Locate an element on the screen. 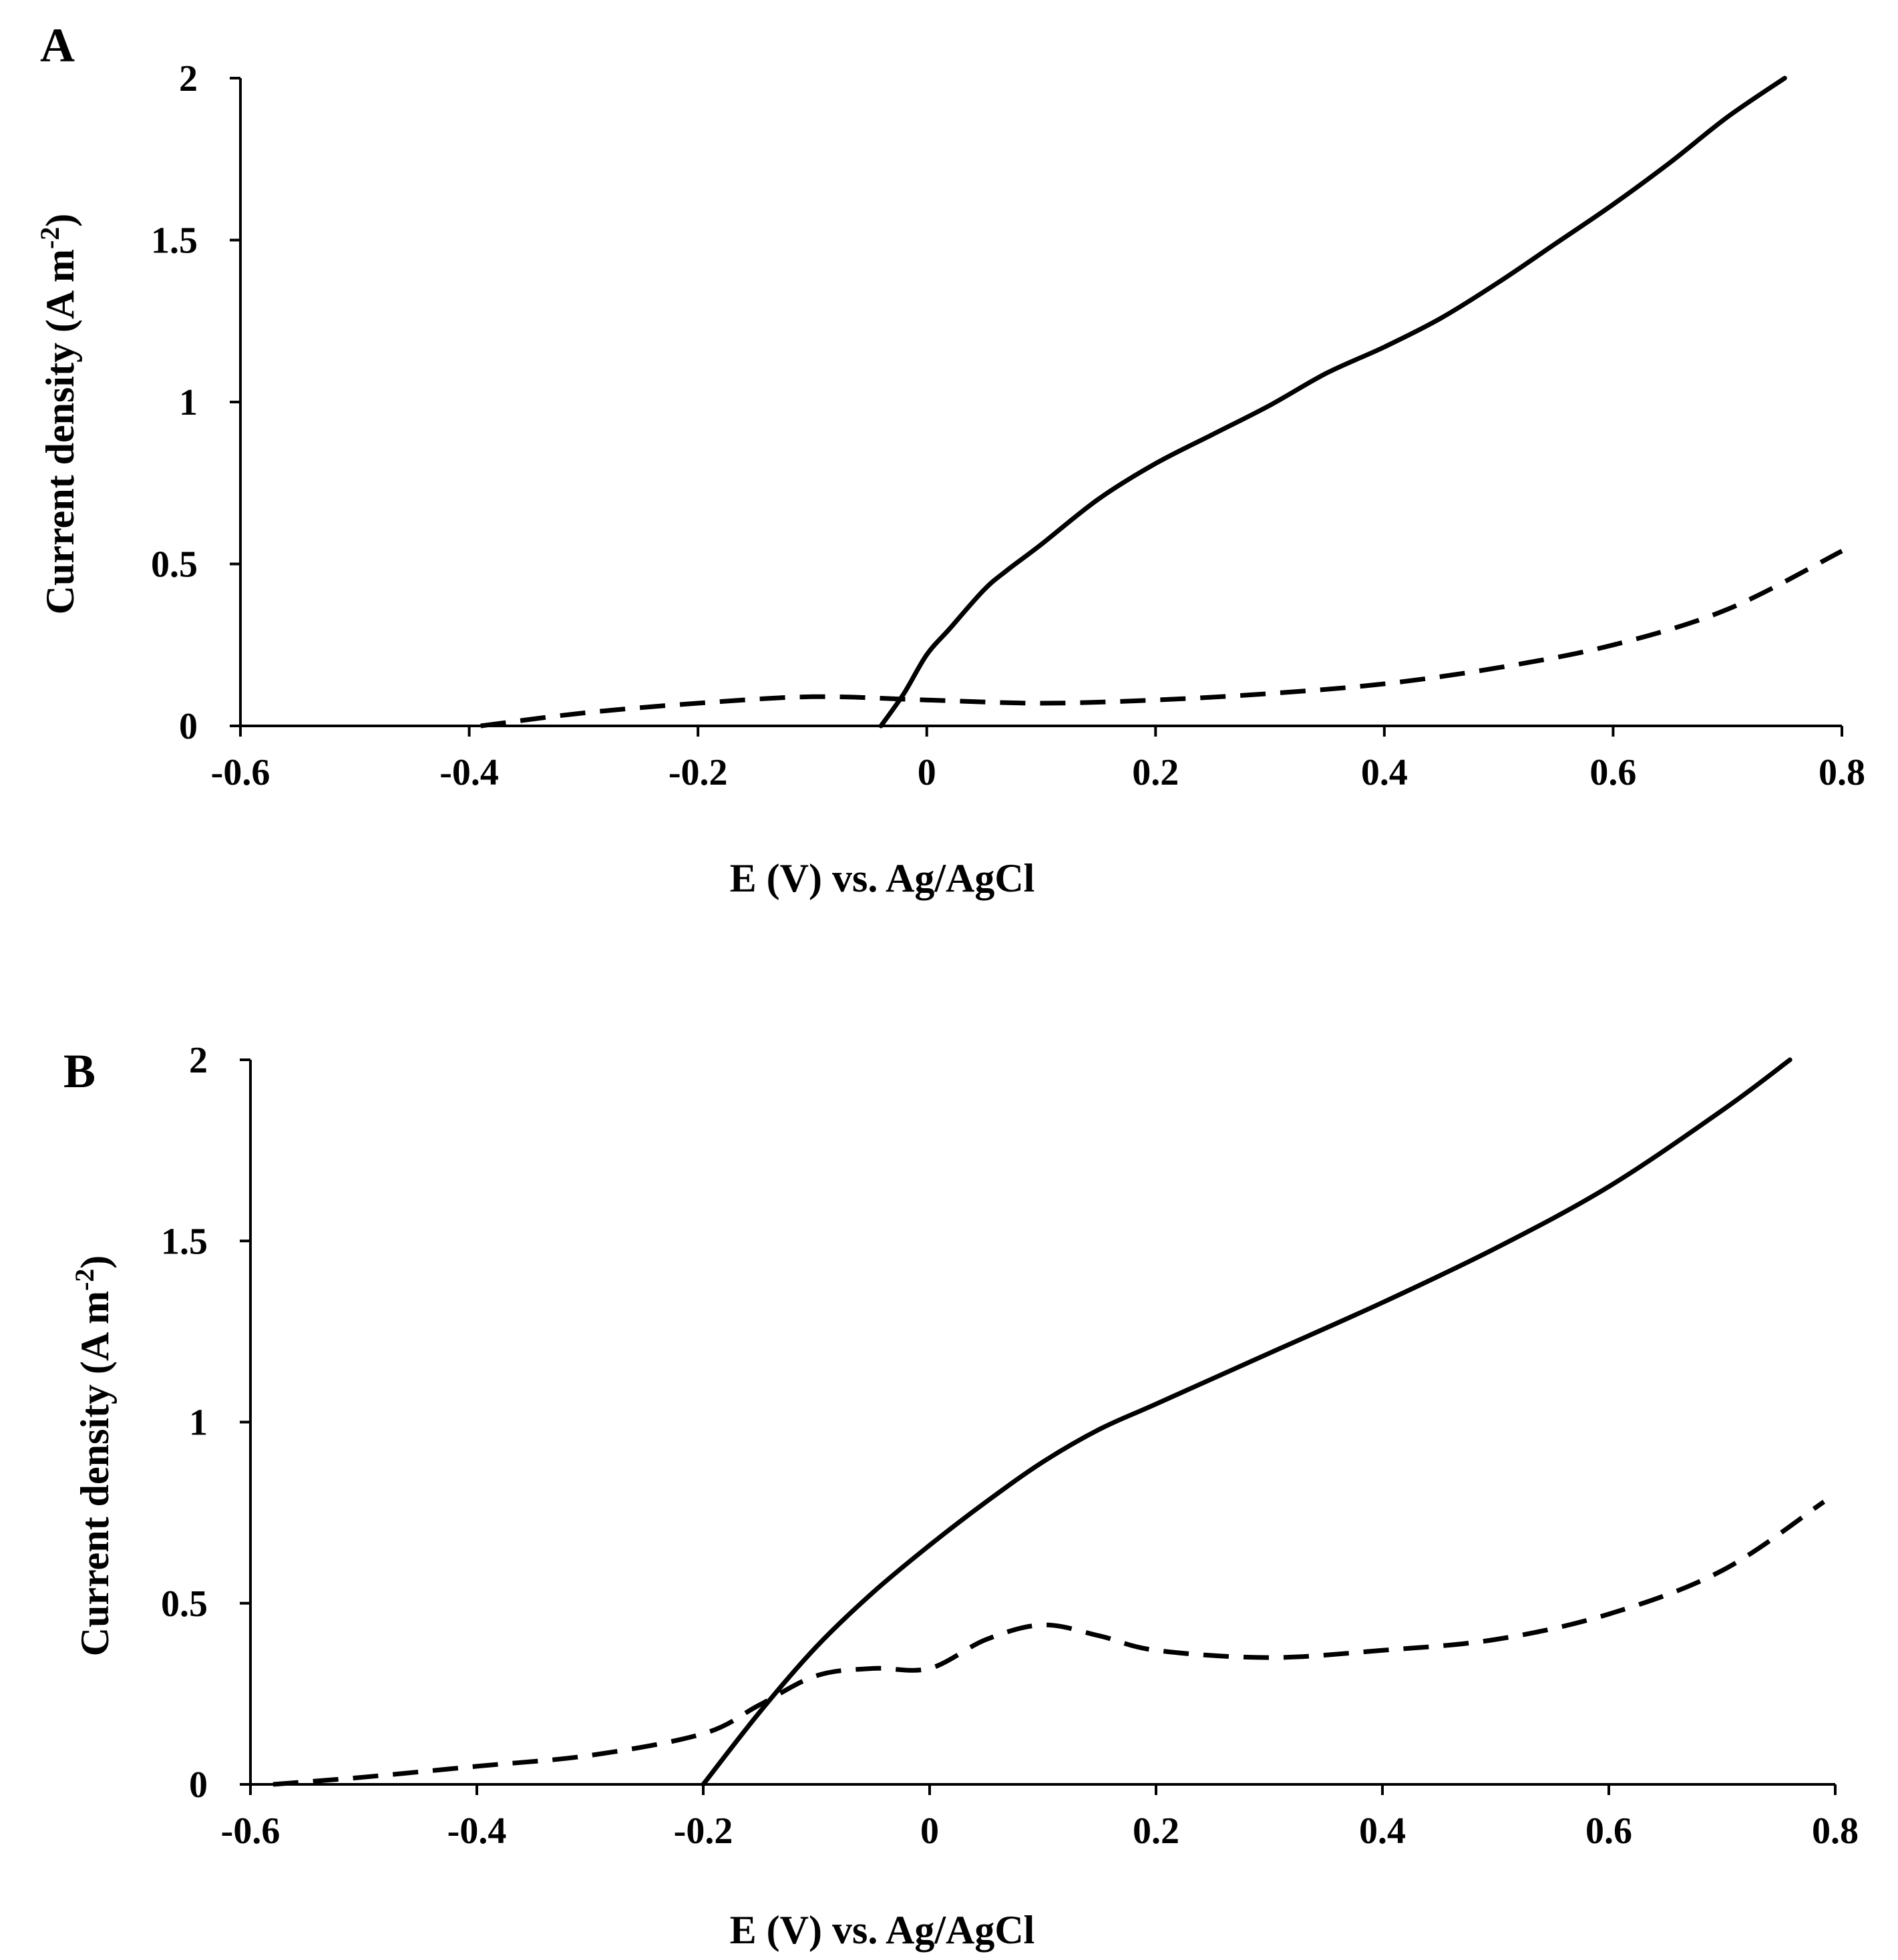  panel-a-y-tick-label: 2 is located at coordinates (189, 79).